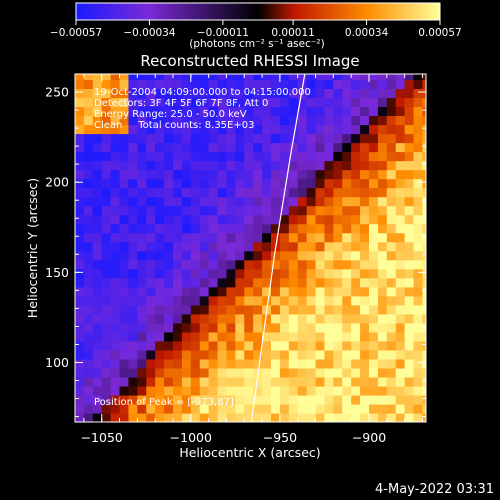 The width and height of the screenshot is (500, 500). Describe the element at coordinates (57, 92) in the screenshot. I see `y-tick-label: 250` at that location.